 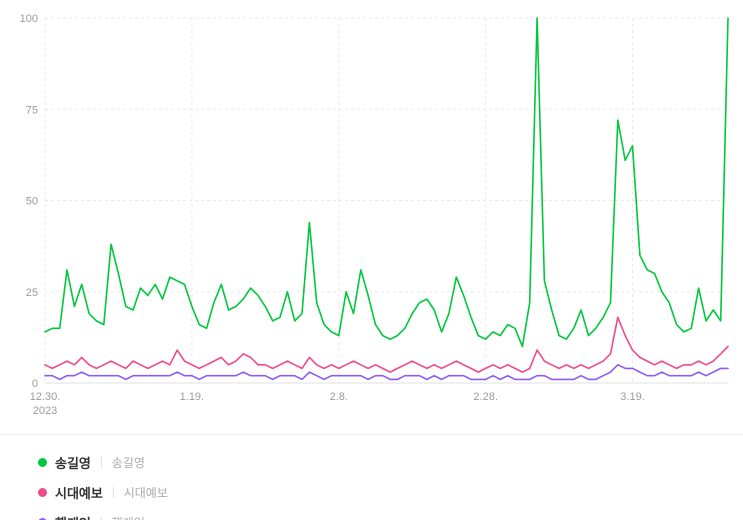 I want to click on legend-item-sublabel: 시대예보, so click(x=145, y=492).